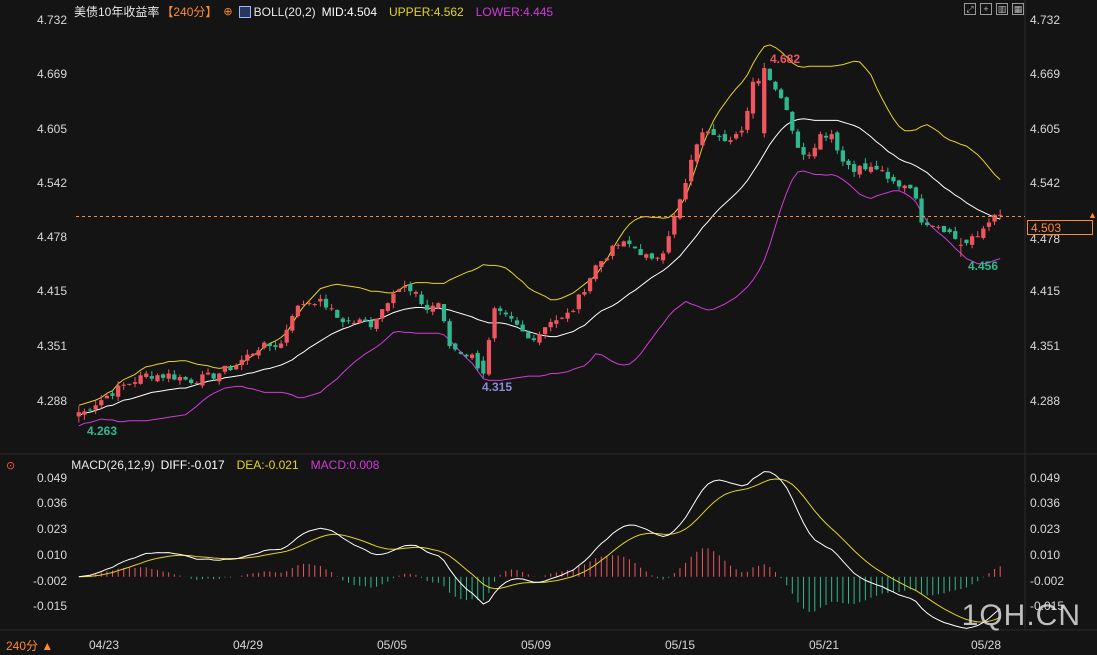 This screenshot has height=655, width=1097. I want to click on period-badge: 【240分】, so click(189, 12).